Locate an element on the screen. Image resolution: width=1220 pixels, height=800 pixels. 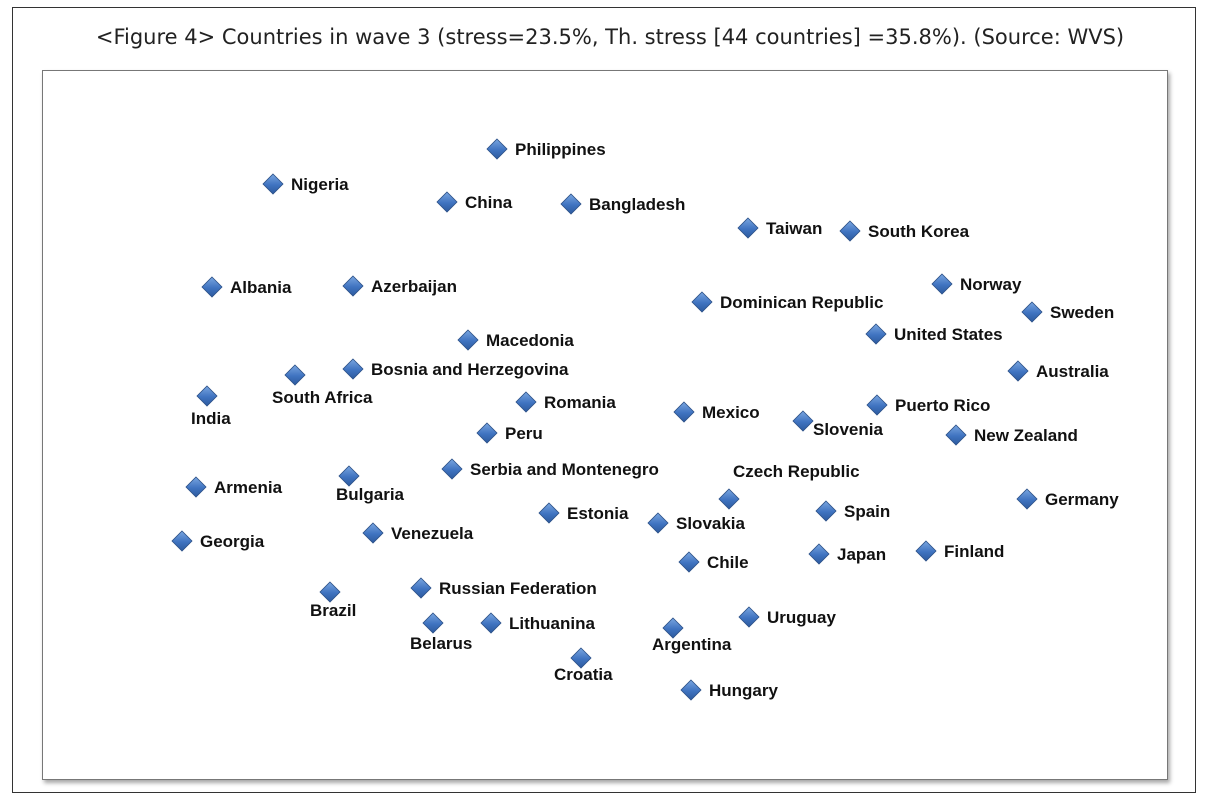
data-point-slovenia is located at coordinates (803, 421).